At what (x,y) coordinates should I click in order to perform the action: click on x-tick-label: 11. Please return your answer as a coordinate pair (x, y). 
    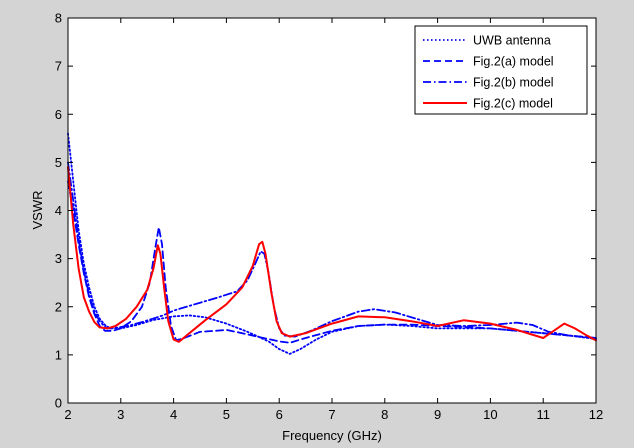
    Looking at the image, I should click on (543, 414).